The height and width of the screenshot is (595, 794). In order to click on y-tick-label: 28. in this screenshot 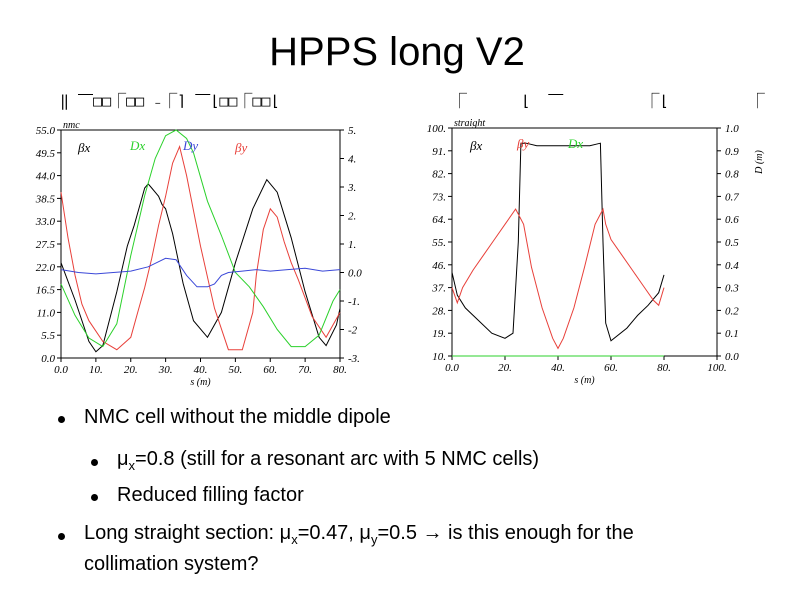, I will do `click(439, 311)`.